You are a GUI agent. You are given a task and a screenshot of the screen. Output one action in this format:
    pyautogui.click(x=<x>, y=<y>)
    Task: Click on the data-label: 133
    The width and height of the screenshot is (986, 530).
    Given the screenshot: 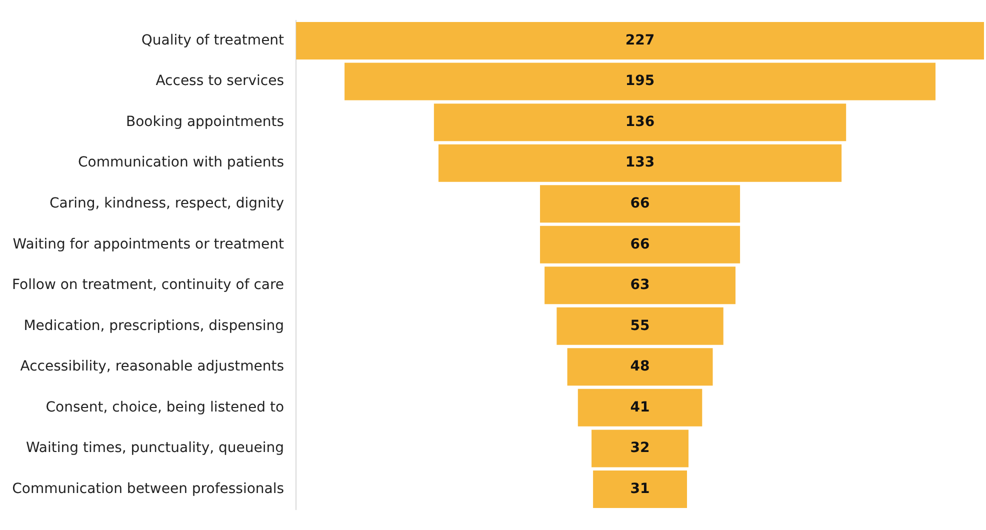 What is the action you would take?
    pyautogui.click(x=640, y=162)
    